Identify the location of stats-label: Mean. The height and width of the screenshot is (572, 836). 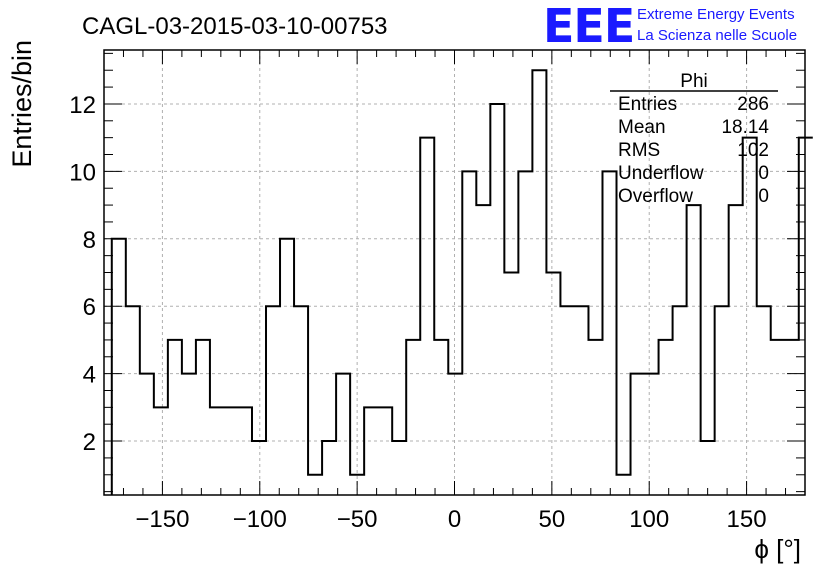
(642, 127).